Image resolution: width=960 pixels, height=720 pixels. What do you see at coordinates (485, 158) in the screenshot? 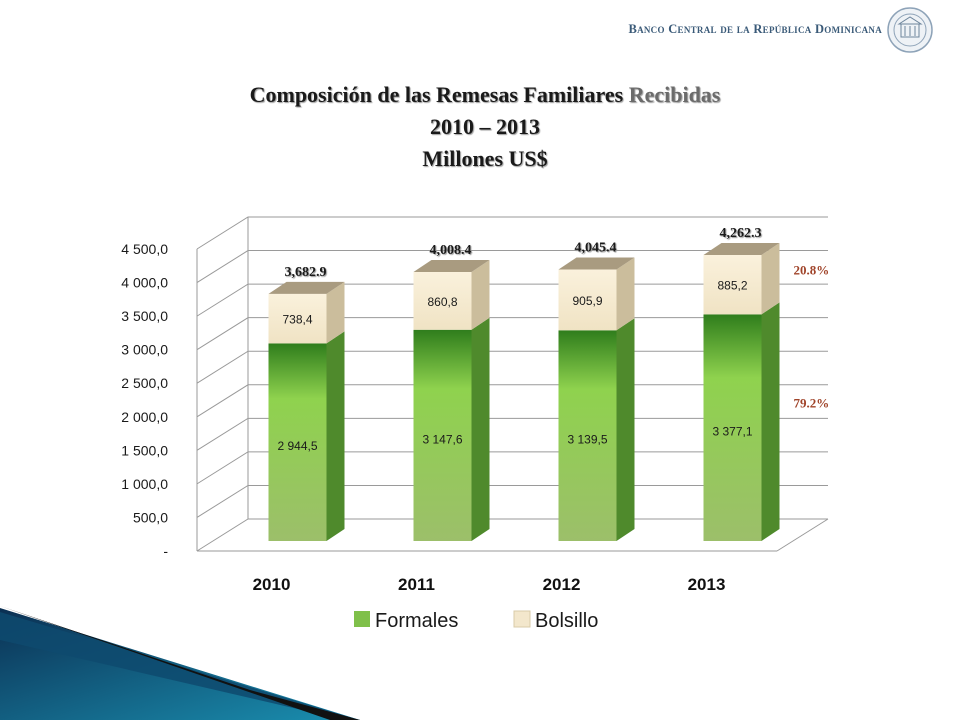
I see `chart-title-units: Millones US$` at bounding box center [485, 158].